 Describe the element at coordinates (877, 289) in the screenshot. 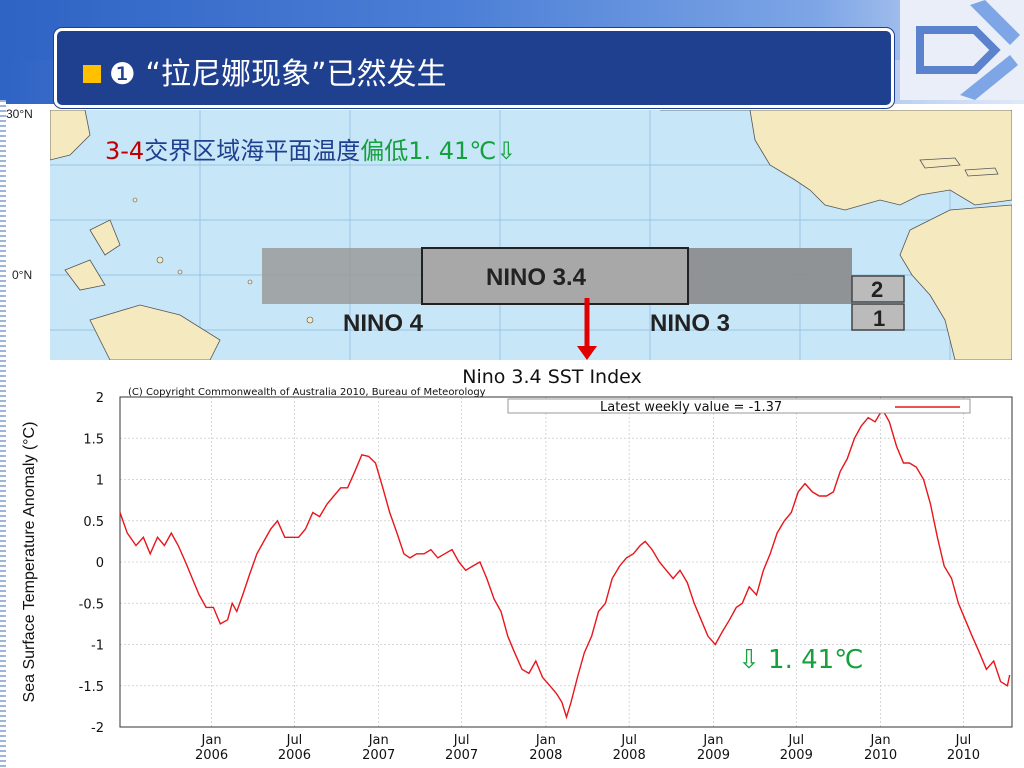

I see `nino12-top-label: 2` at that location.